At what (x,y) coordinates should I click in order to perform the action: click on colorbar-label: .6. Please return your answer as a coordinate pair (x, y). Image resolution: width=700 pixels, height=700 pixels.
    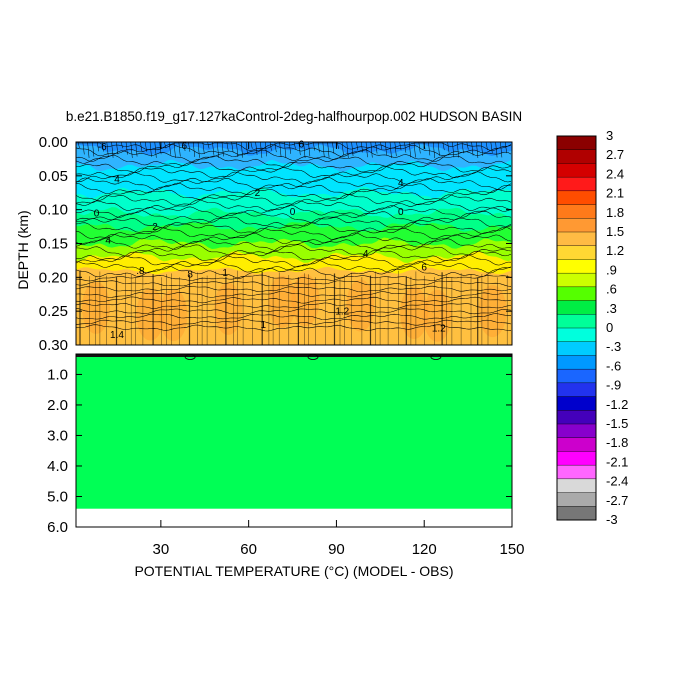
    Looking at the image, I should click on (611, 289).